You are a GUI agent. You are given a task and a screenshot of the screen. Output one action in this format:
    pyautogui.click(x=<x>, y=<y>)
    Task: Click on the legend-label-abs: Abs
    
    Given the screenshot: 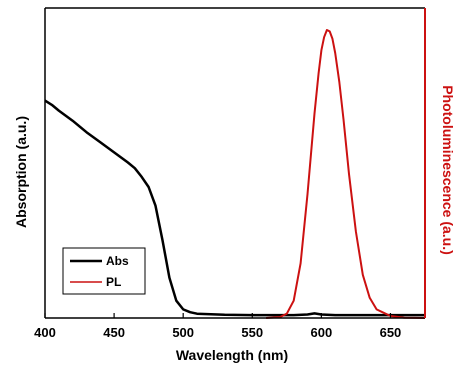 What is the action you would take?
    pyautogui.click(x=117, y=261)
    